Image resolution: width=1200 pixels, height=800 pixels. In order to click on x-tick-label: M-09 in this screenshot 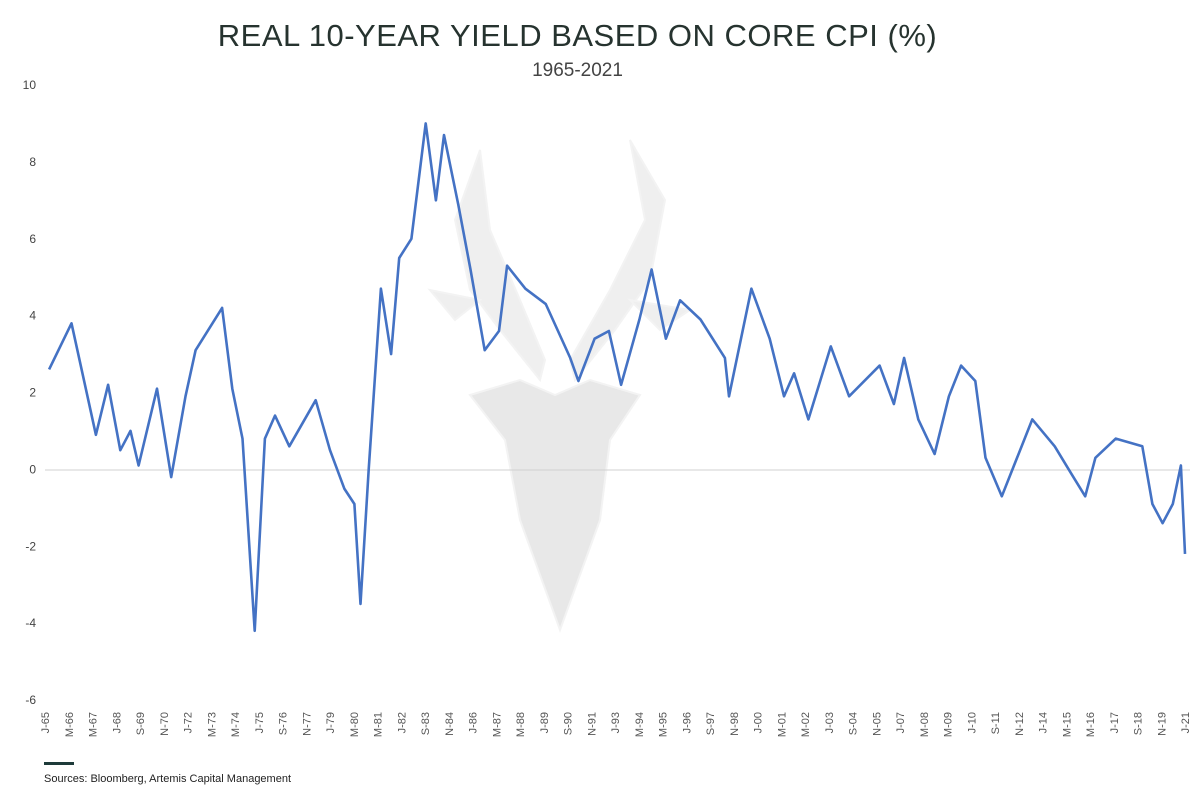, I will do `click(949, 724)`.